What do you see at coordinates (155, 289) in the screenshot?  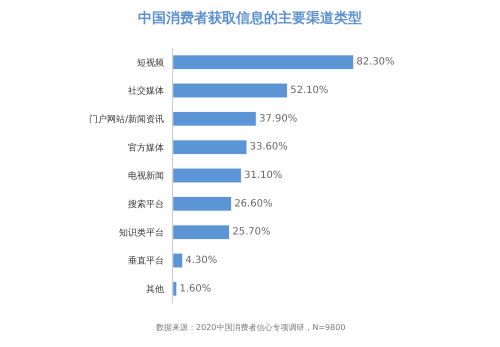 I see `y-tick-label: 其他` at bounding box center [155, 289].